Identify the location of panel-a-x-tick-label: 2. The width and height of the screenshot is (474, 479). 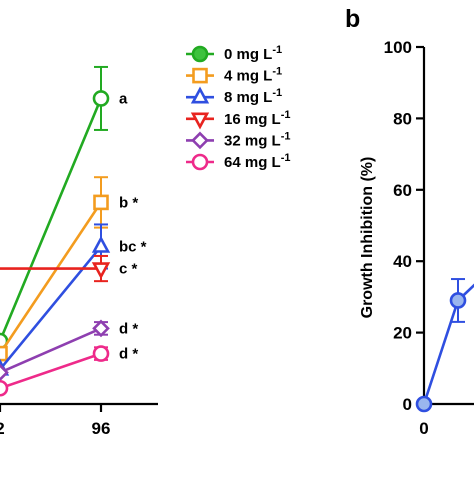
(2, 428).